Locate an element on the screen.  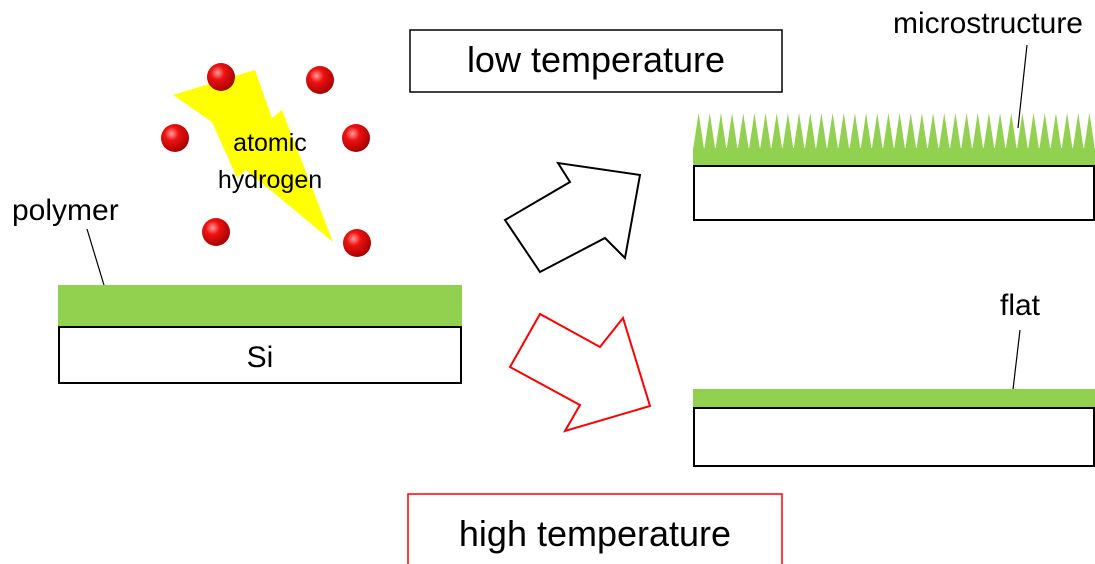
polymer-label: polymer is located at coordinates (65, 210).